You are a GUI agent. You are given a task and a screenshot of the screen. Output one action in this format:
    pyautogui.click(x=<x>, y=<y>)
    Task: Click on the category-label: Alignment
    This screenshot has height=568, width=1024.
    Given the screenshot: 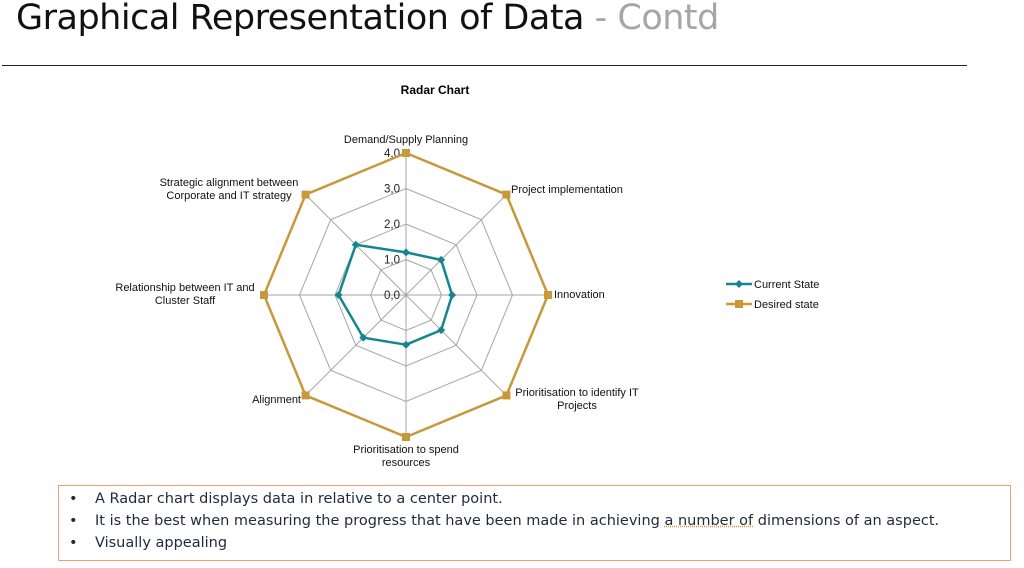 What is the action you would take?
    pyautogui.click(x=276, y=400)
    